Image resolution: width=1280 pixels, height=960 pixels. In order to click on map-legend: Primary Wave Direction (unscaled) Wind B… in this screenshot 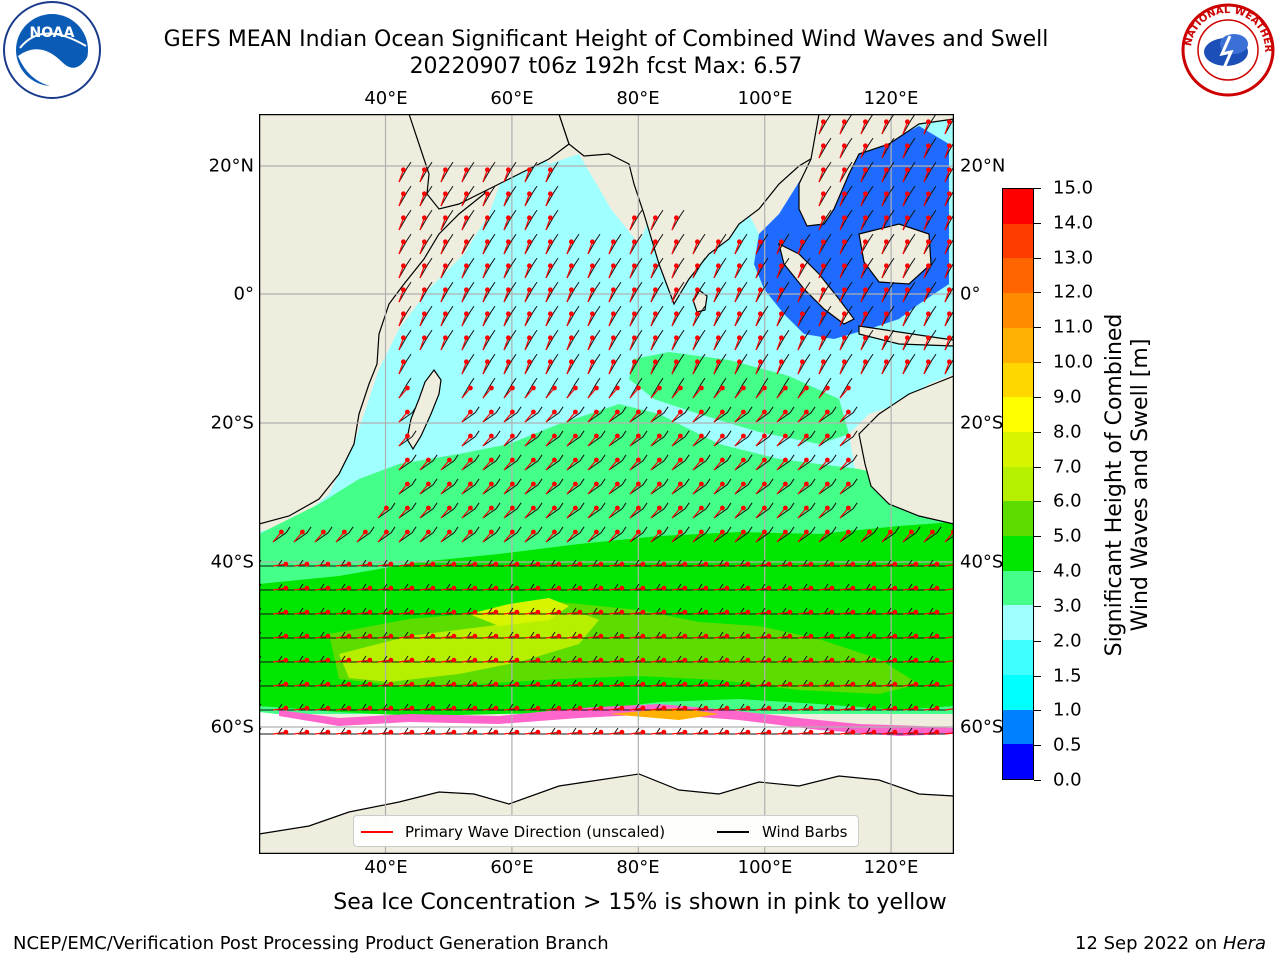, I will do `click(606, 831)`.